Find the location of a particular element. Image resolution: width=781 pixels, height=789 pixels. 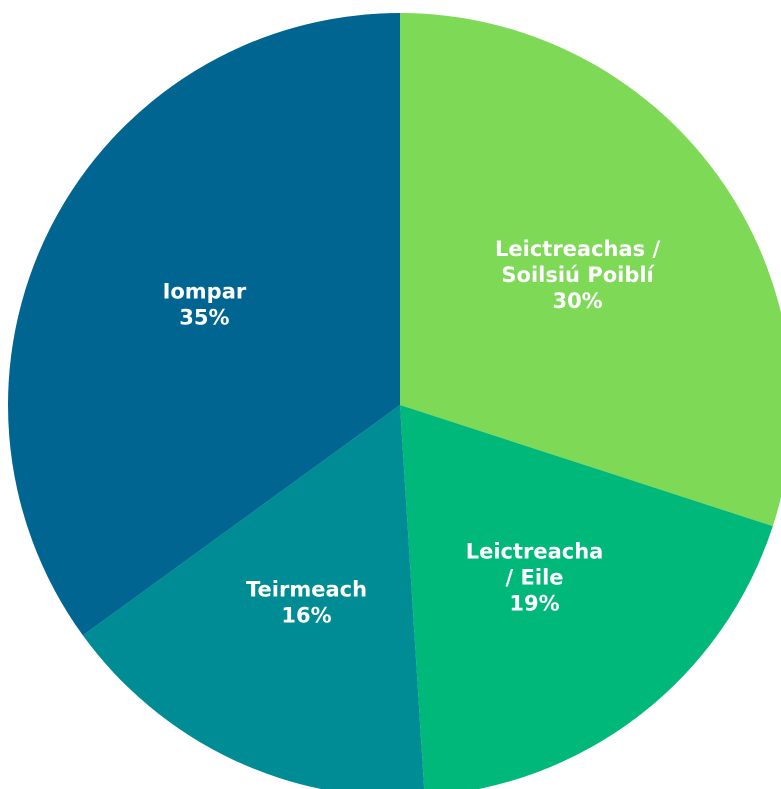

slice-label-line: Teirmeach is located at coordinates (306, 590).